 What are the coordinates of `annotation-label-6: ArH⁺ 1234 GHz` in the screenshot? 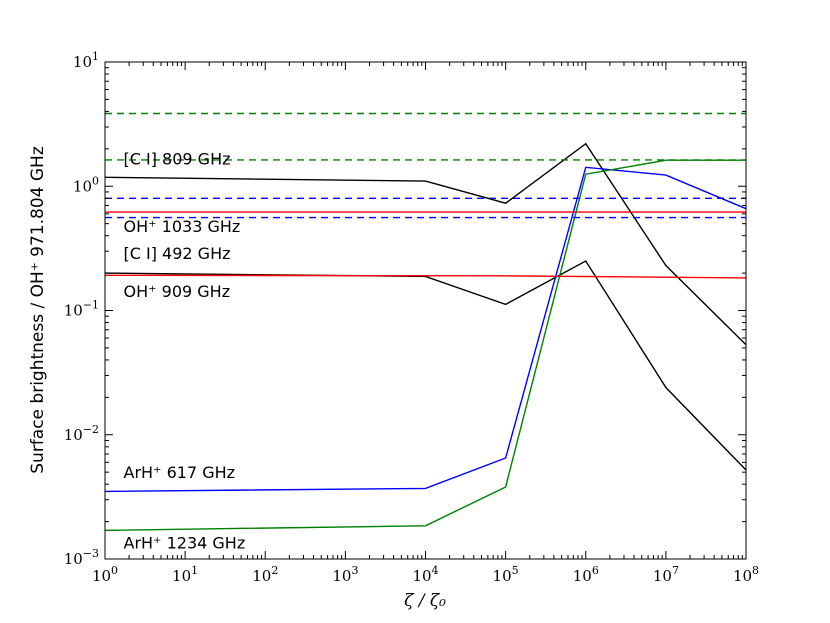 It's located at (185, 542).